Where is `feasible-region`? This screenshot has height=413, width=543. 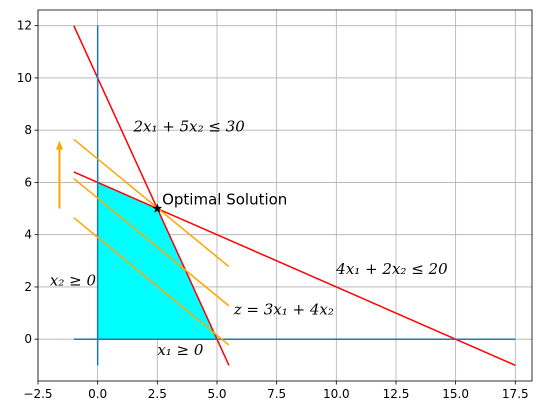
feasible-region is located at coordinates (157, 261).